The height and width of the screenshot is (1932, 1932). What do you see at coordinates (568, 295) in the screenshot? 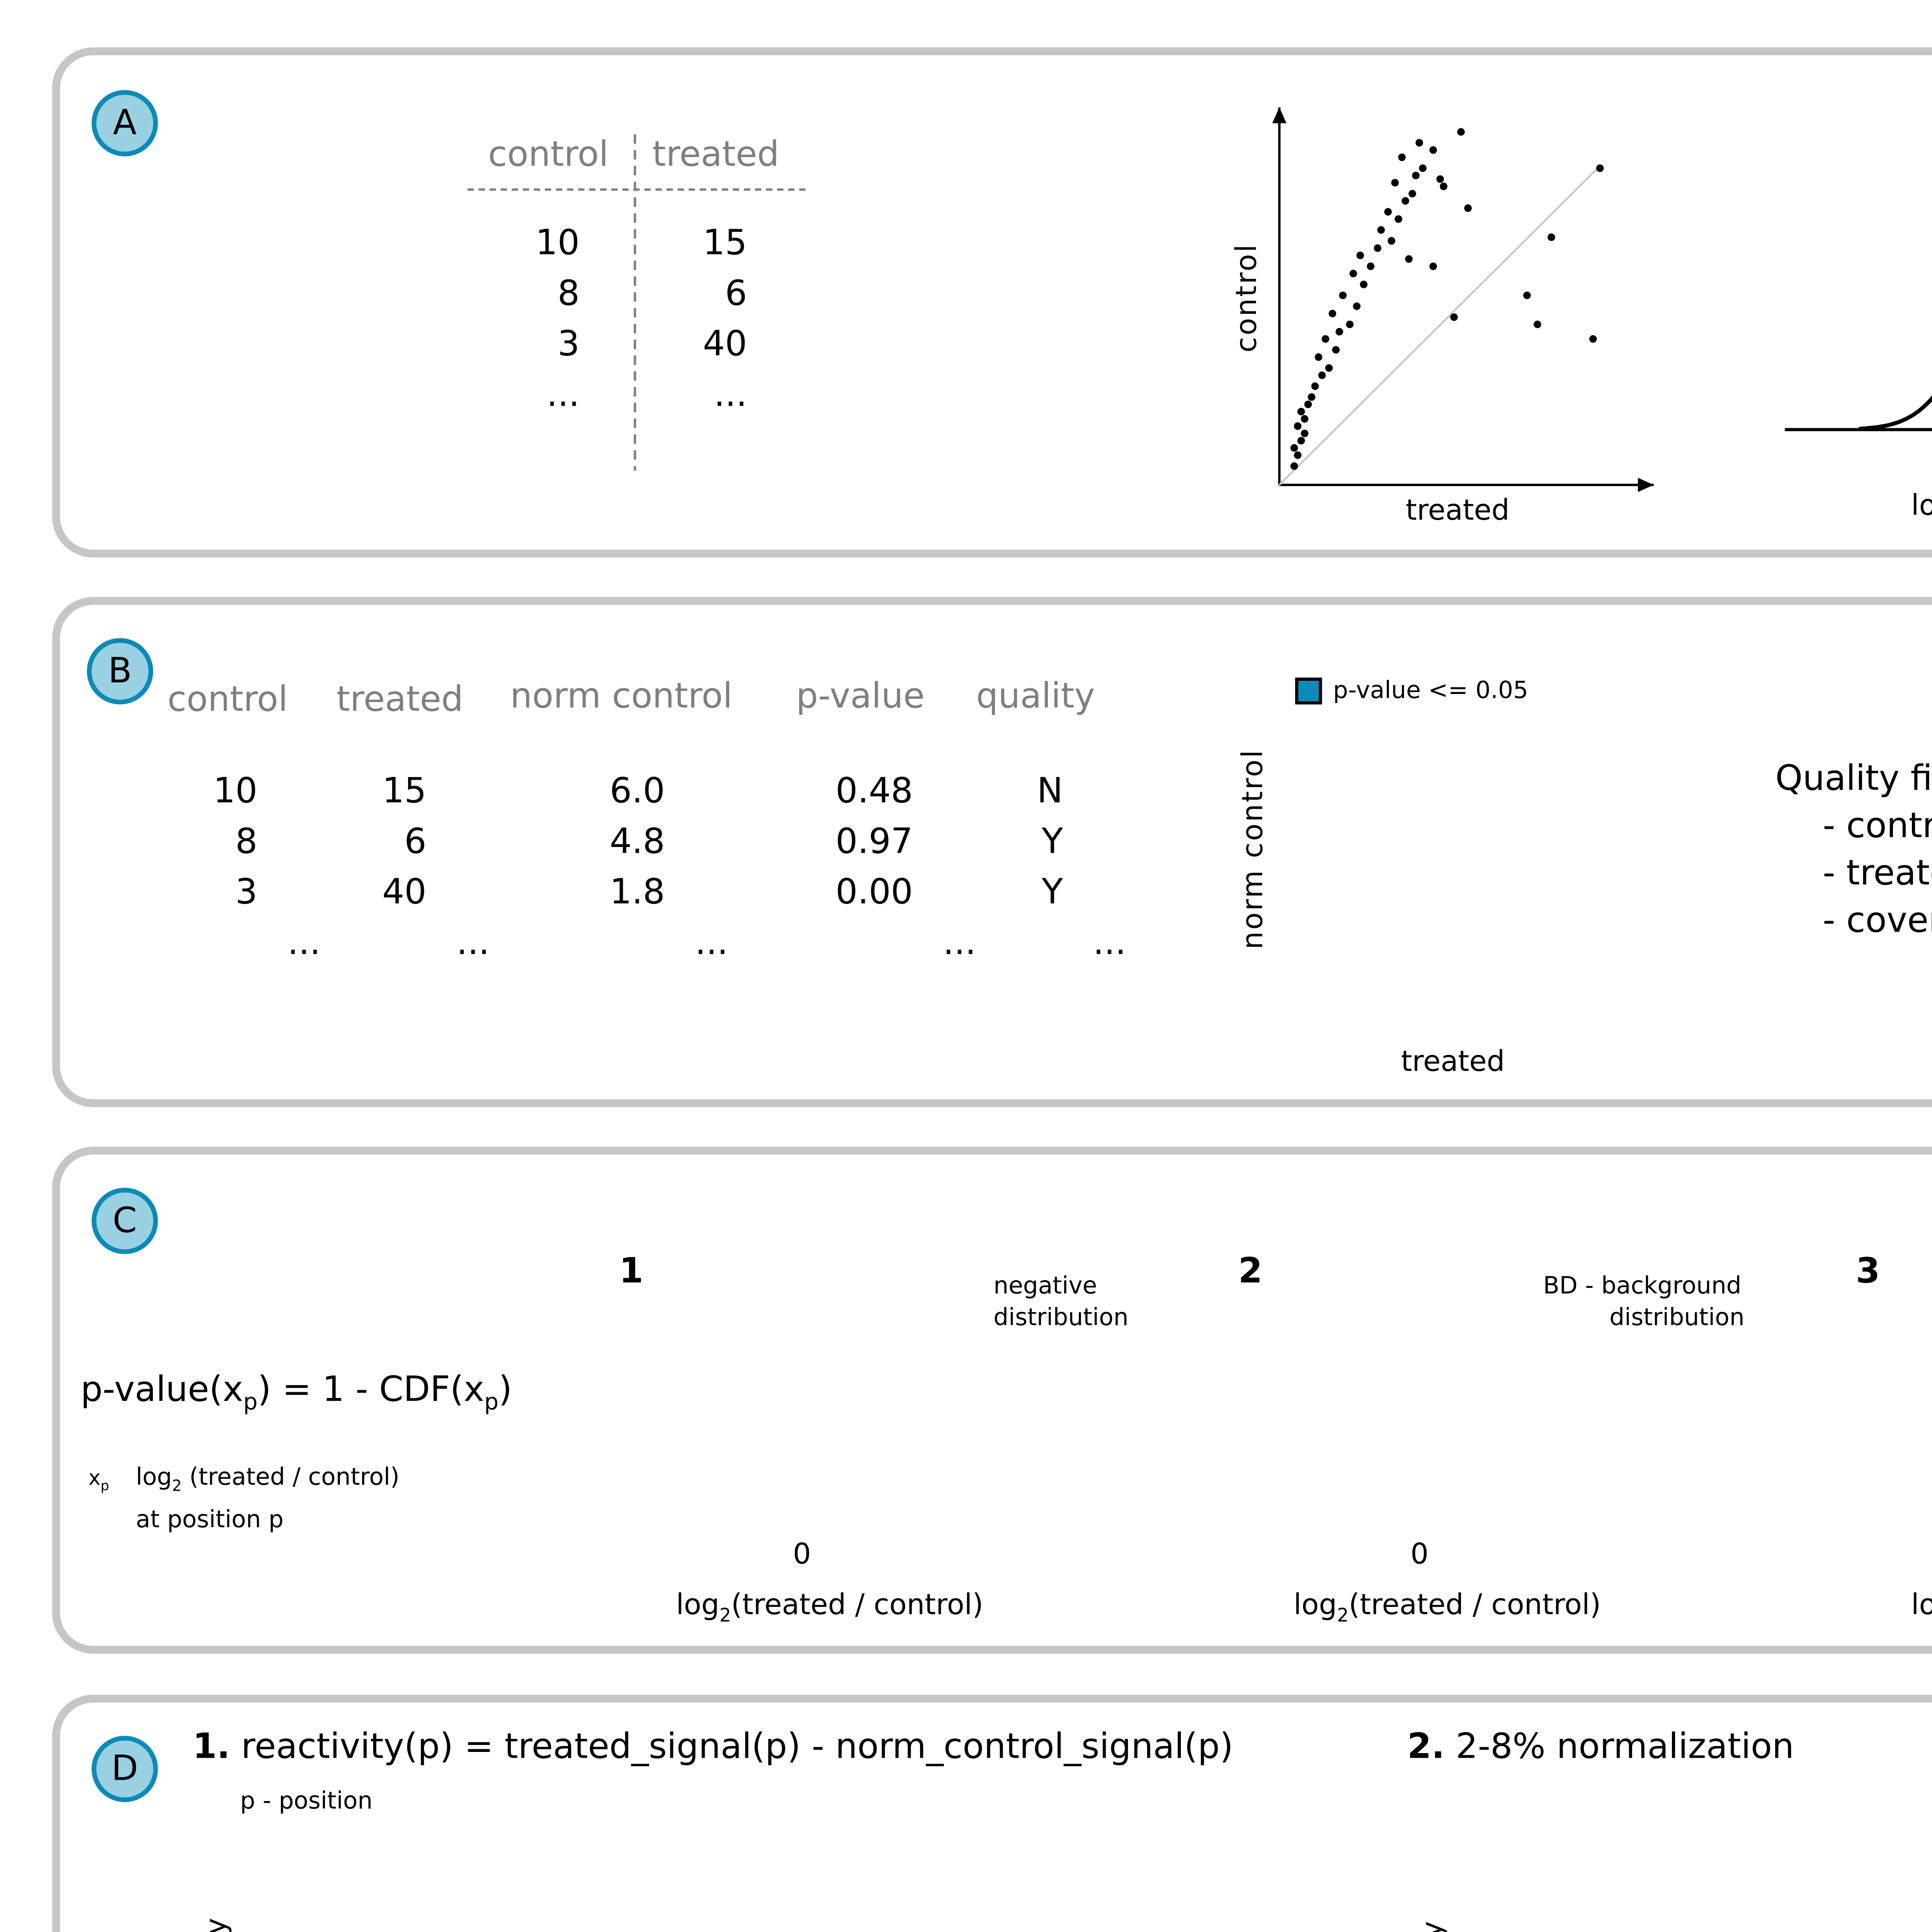
I see `table-a-cell: 8` at bounding box center [568, 295].